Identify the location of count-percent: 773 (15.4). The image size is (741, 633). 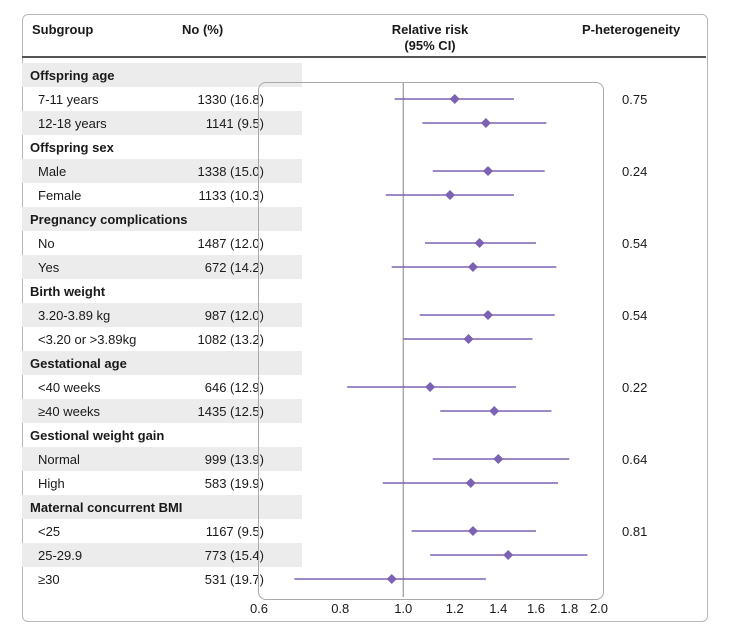
(234, 555).